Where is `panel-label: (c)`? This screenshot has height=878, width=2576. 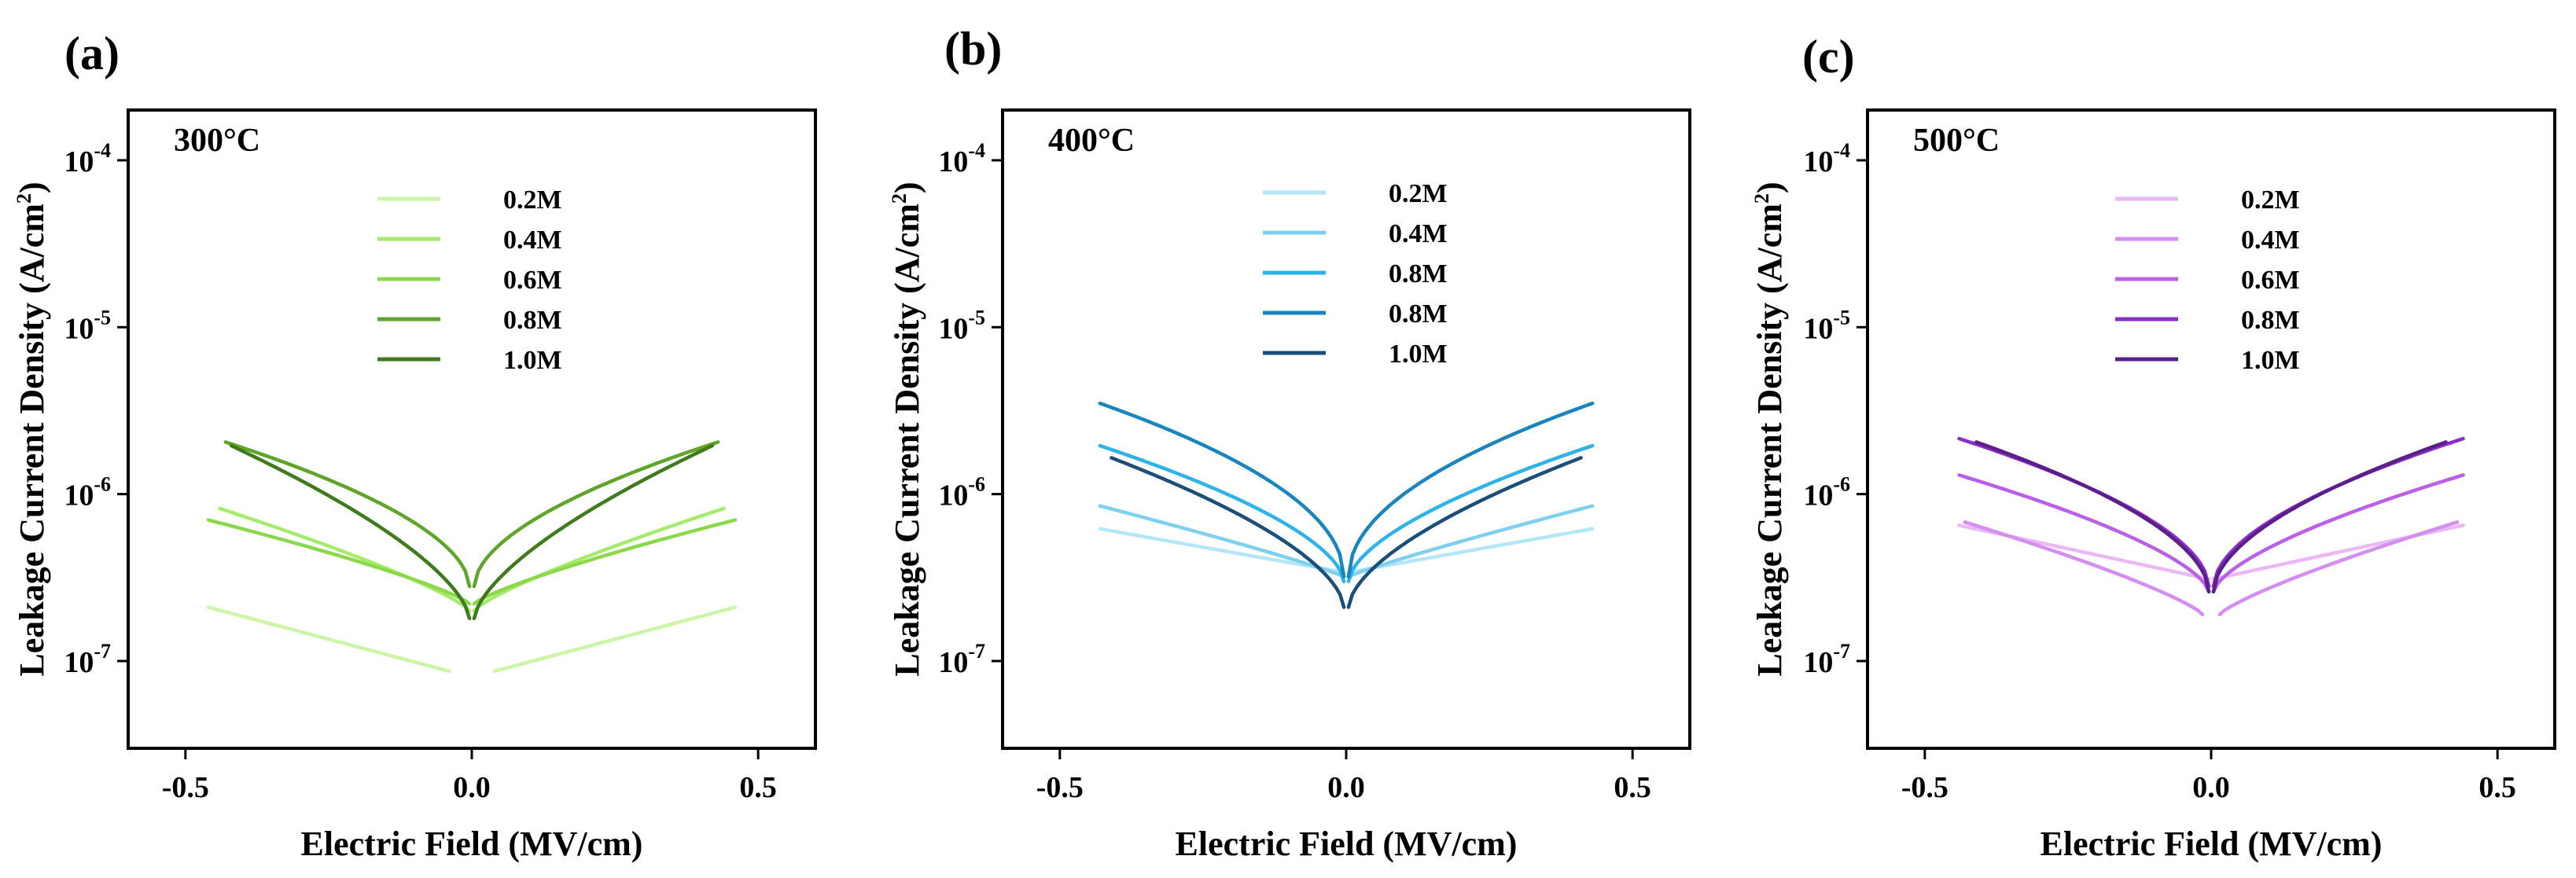
panel-label: (c) is located at coordinates (1828, 57).